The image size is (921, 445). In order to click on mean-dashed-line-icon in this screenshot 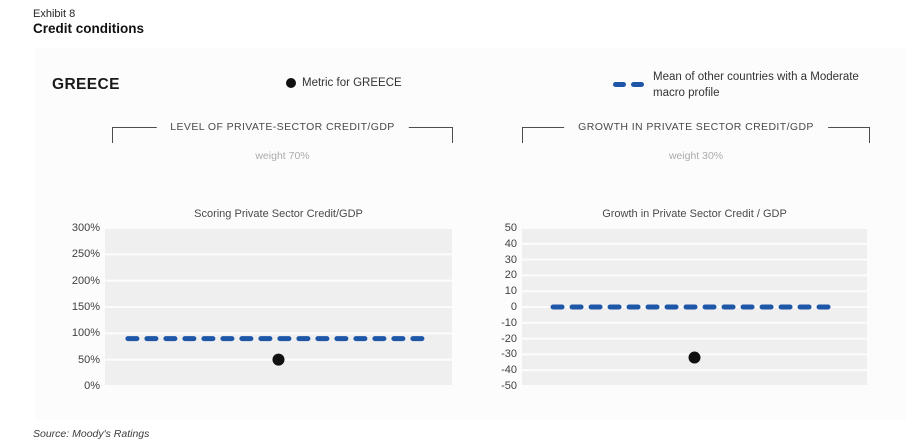, I will do `click(628, 84)`.